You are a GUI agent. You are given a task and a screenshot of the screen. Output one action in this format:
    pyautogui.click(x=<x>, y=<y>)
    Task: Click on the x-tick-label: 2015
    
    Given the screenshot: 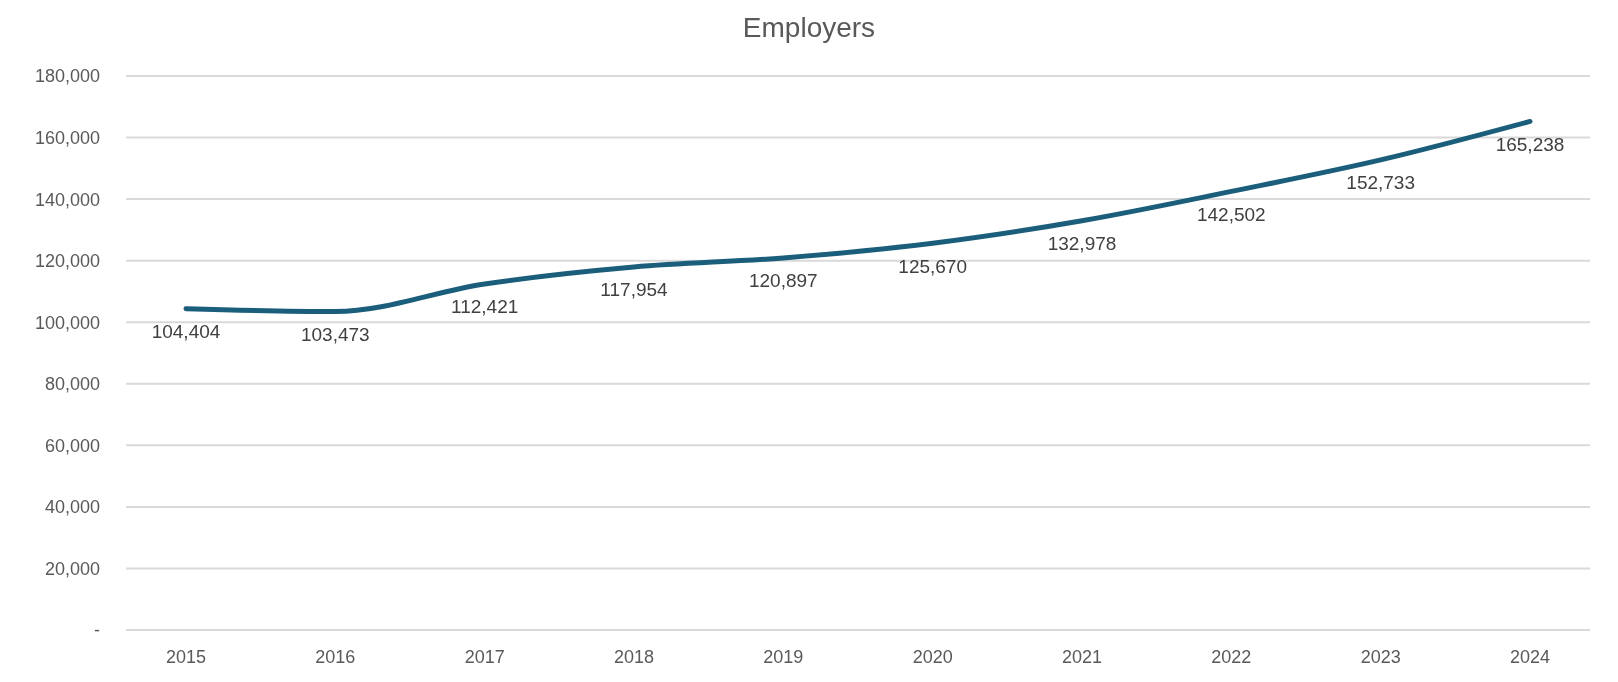 What is the action you would take?
    pyautogui.click(x=186, y=656)
    